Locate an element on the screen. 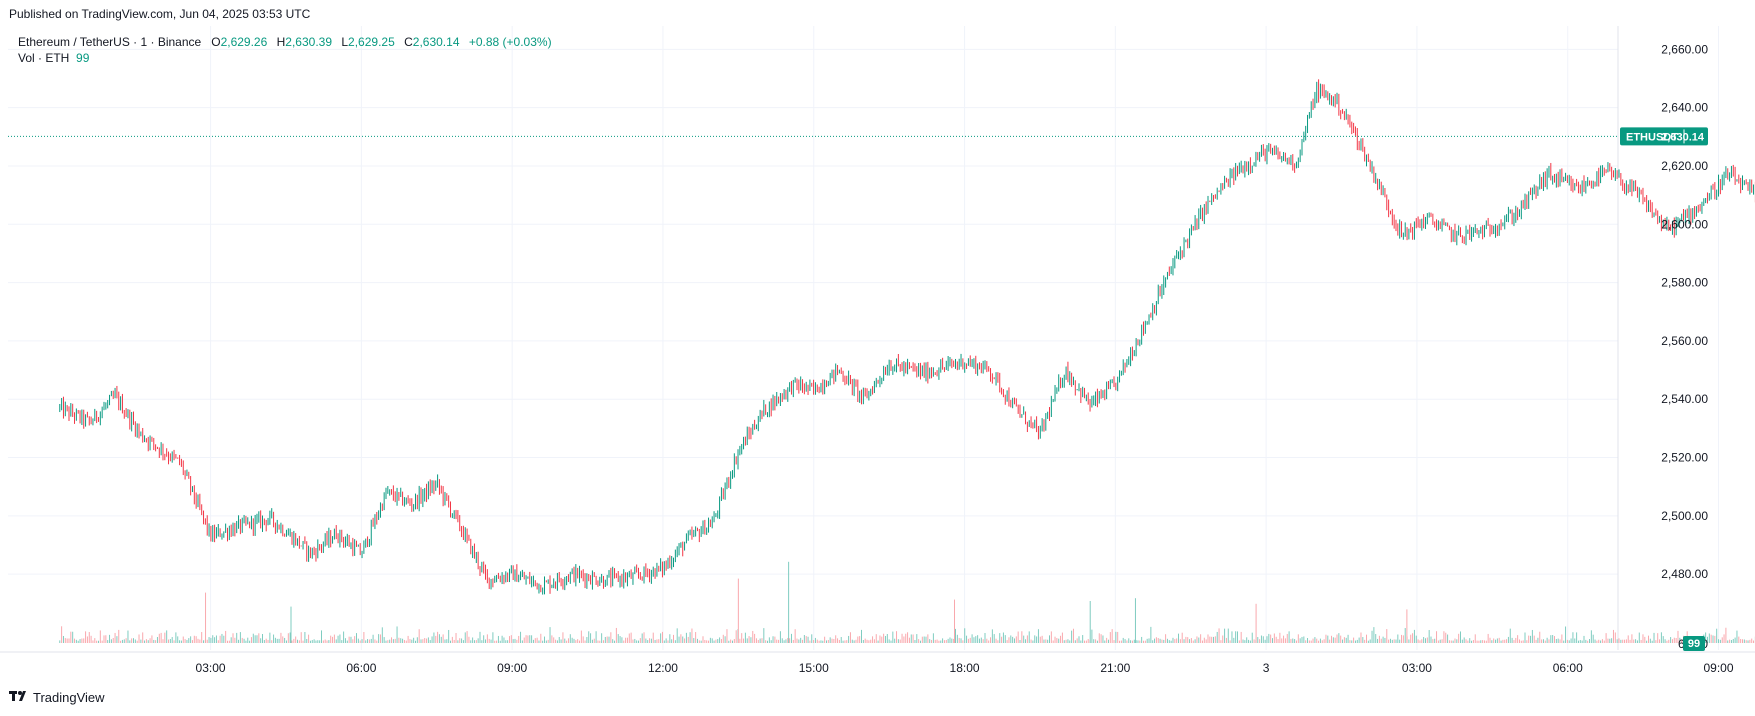  last-price-badge-label: 2,630.14 is located at coordinates (1683, 137).